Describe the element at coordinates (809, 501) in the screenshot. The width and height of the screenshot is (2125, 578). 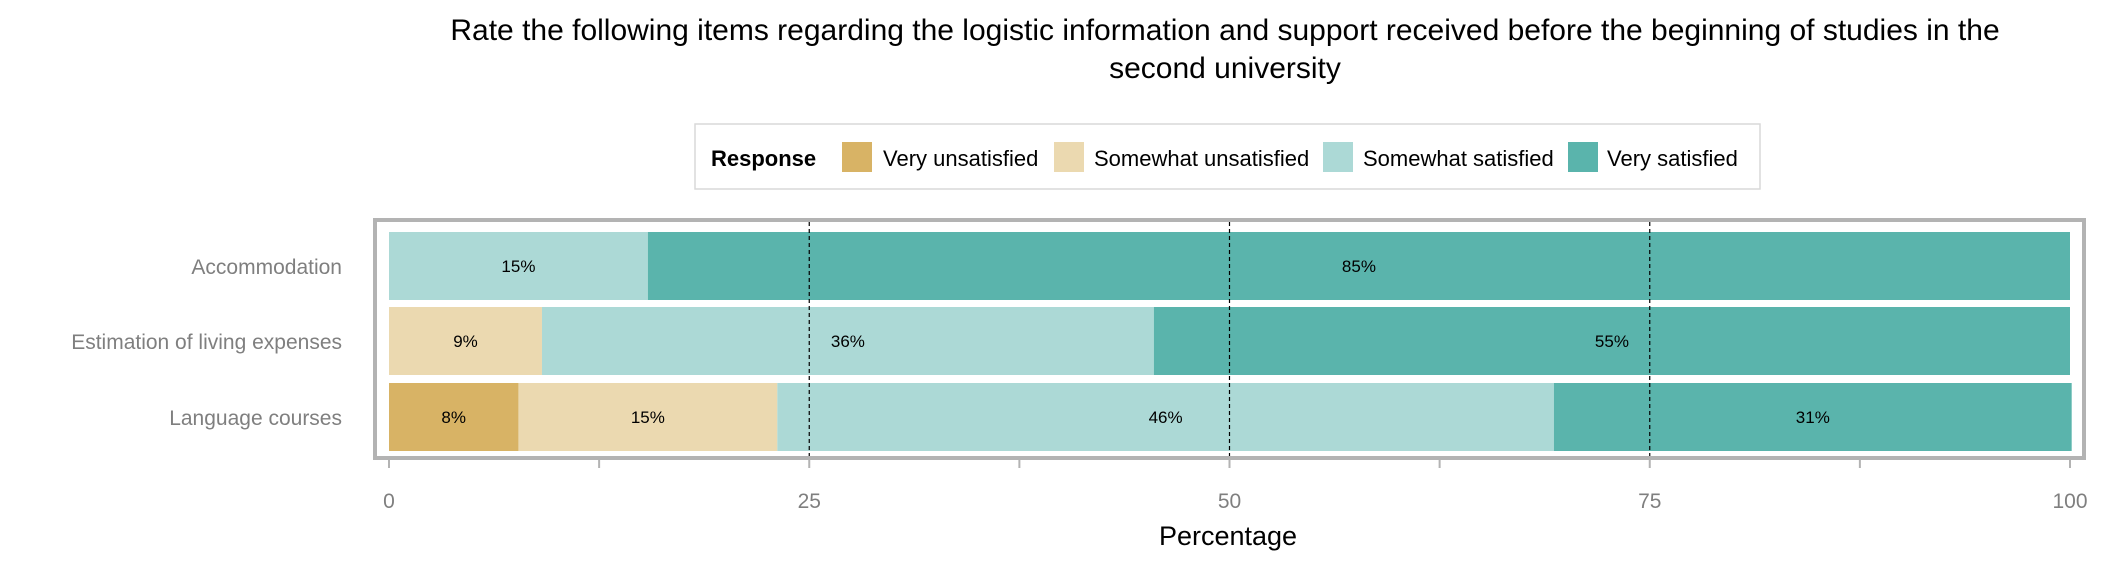
I see `x-tick-label-25: 25` at that location.